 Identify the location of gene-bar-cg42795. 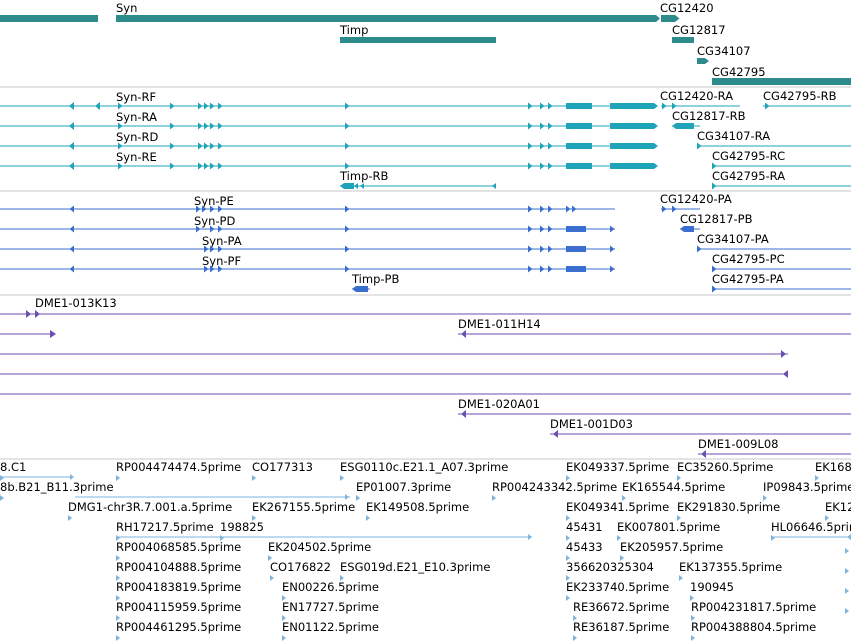
(781, 81).